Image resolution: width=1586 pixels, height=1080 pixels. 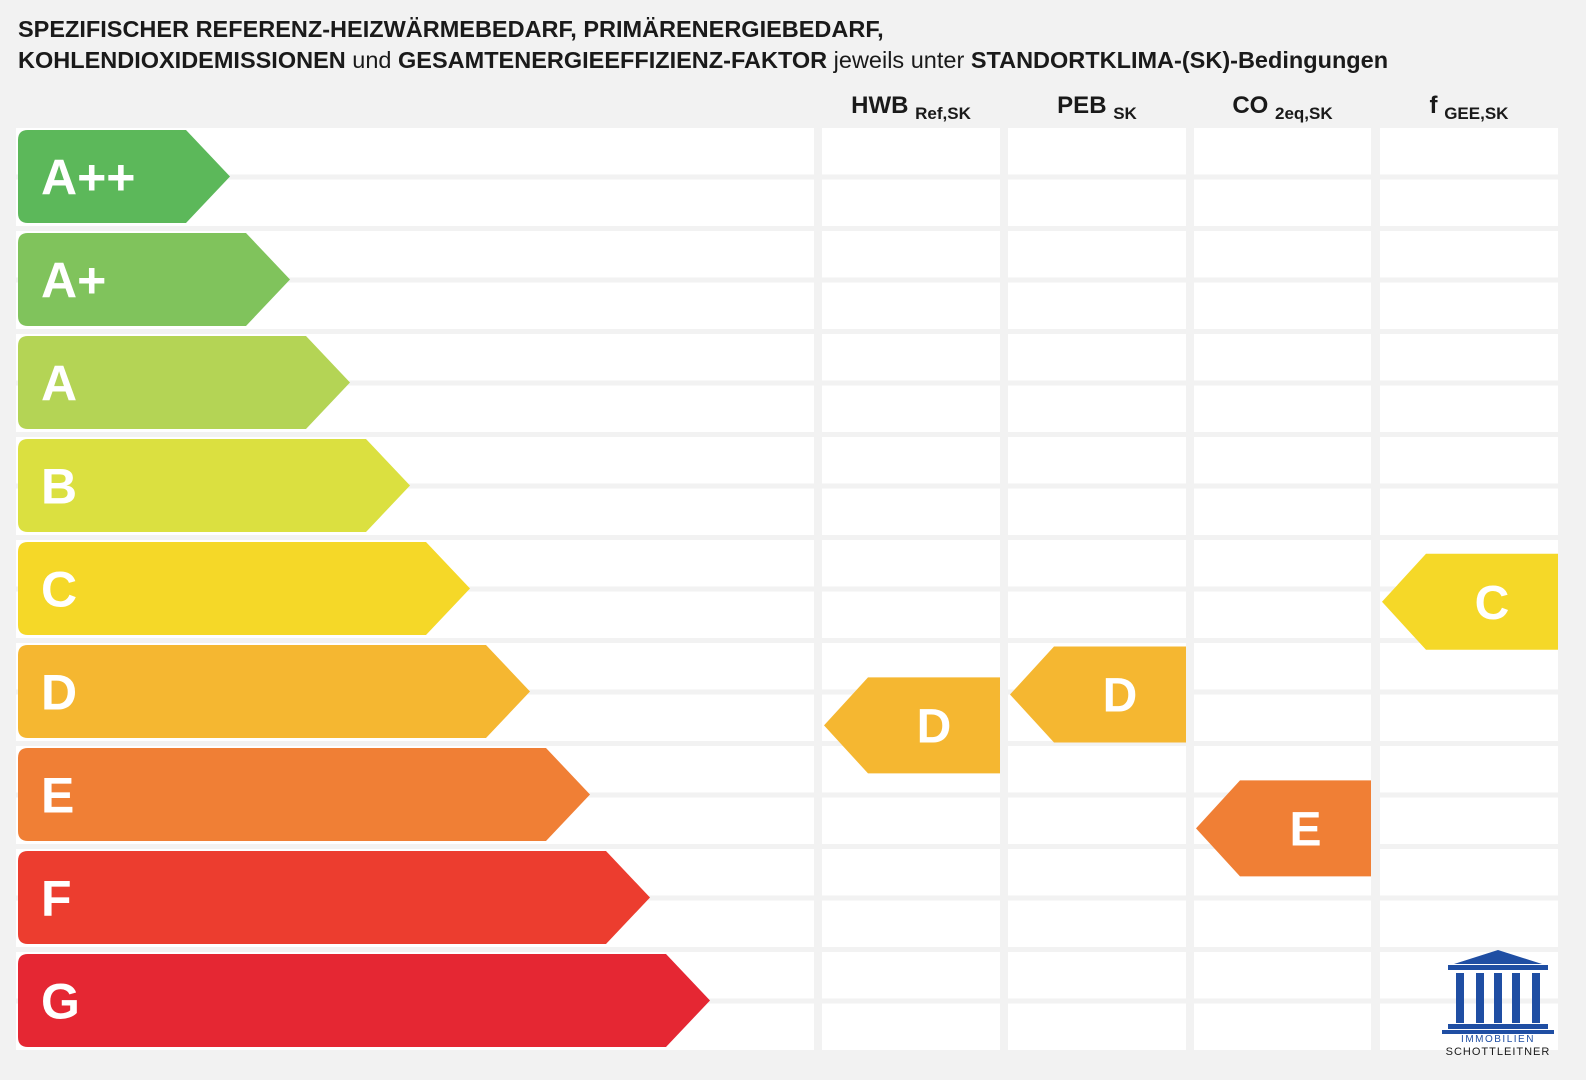 What do you see at coordinates (57, 796) in the screenshot?
I see `scale-label: E` at bounding box center [57, 796].